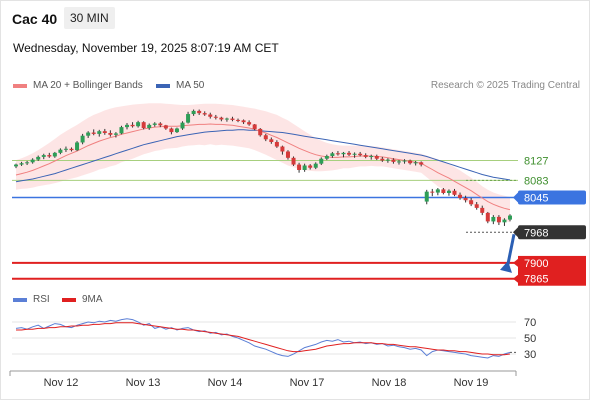 The height and width of the screenshot is (400, 590). Describe the element at coordinates (506, 266) in the screenshot. I see `projection-arrow-head` at that location.